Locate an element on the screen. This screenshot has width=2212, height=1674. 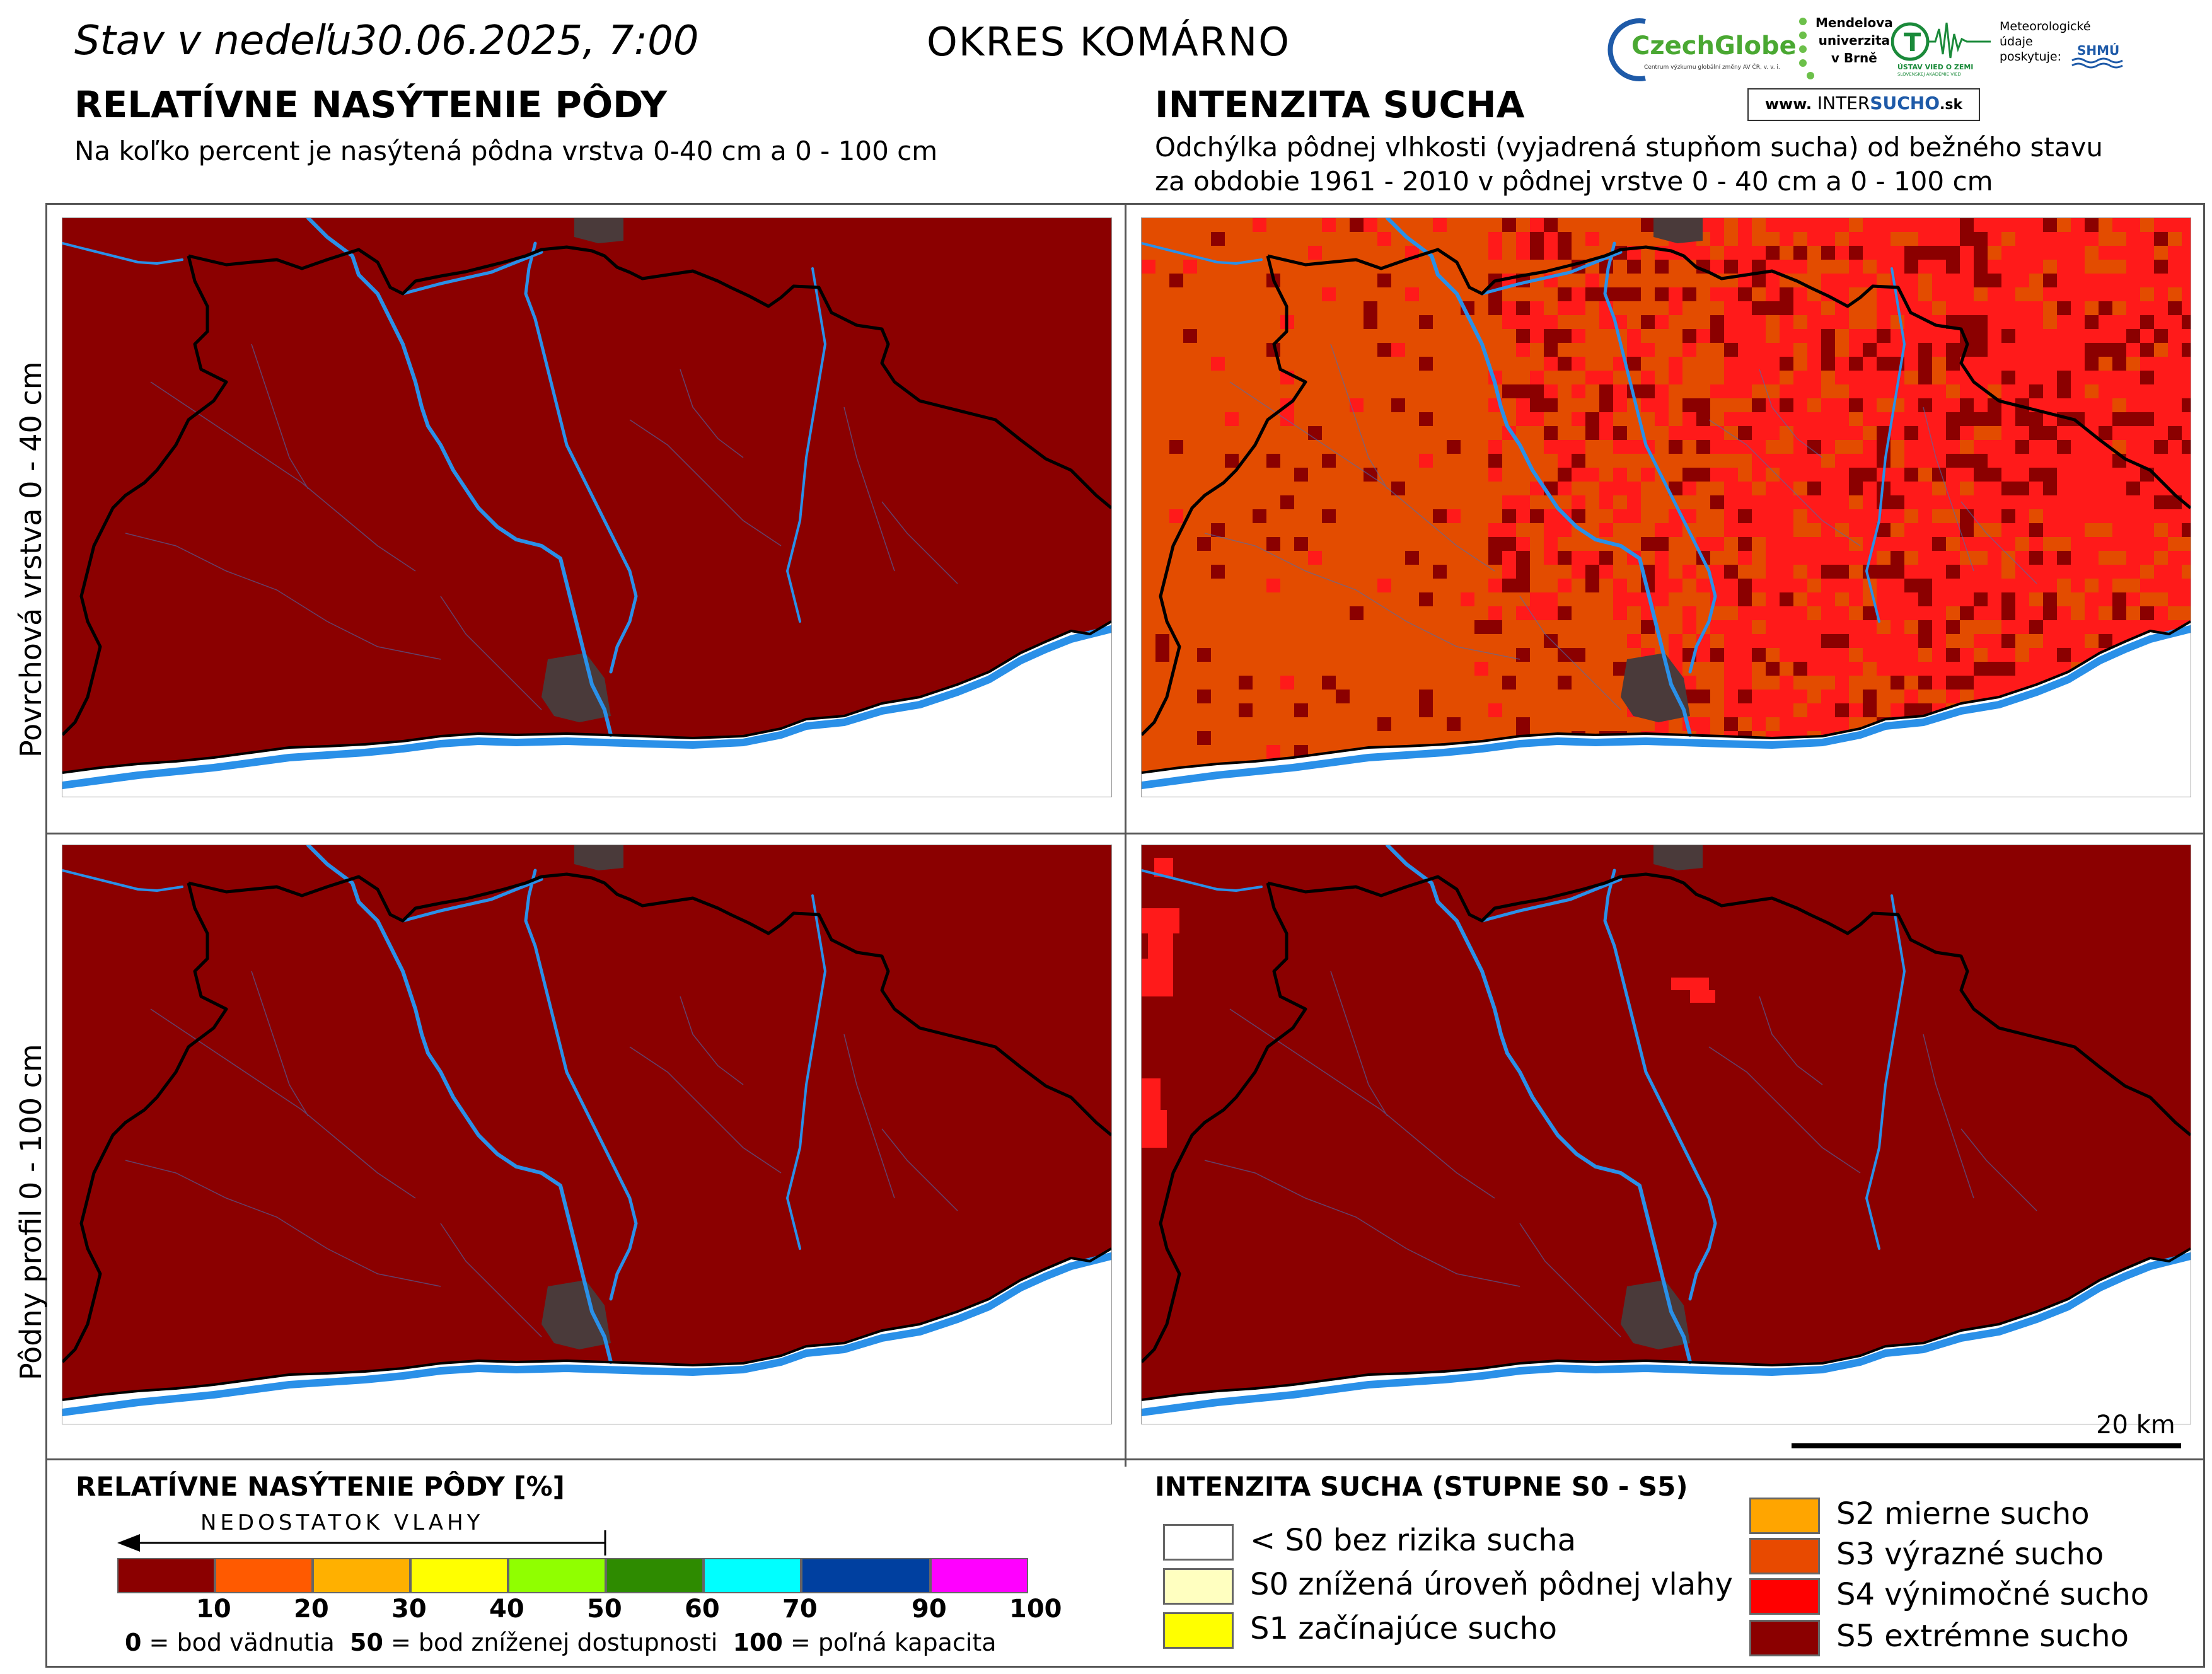
scale-cell is located at coordinates (557, 1575).